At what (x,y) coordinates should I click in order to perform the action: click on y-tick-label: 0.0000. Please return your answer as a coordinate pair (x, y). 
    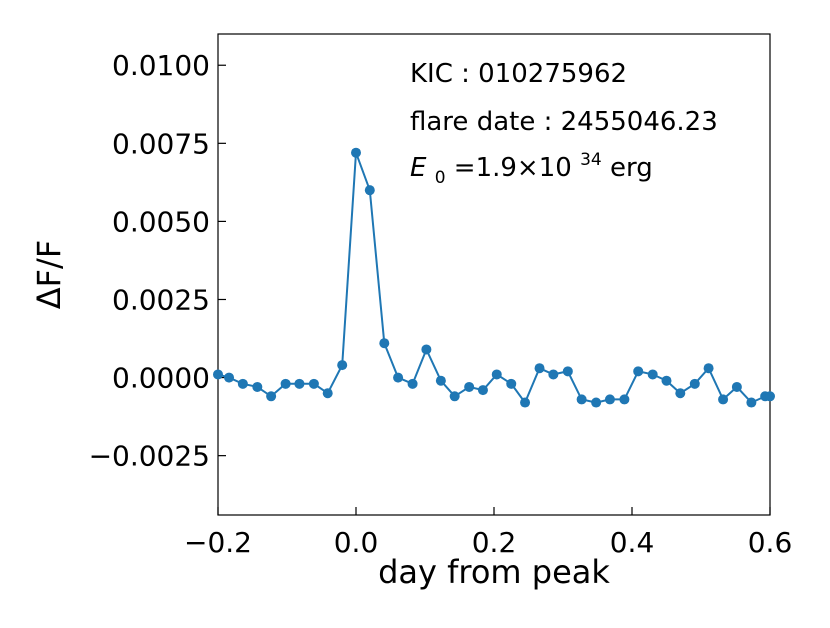
    Looking at the image, I should click on (161, 378).